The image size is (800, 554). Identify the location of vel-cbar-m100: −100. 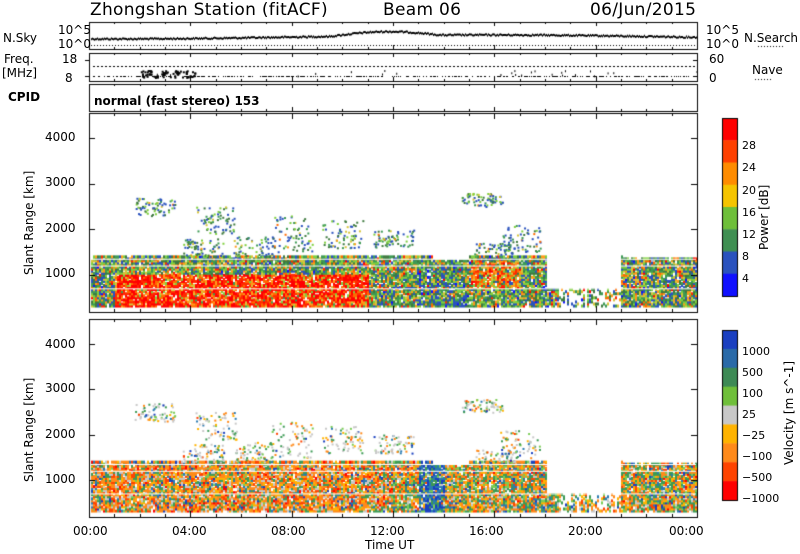
(757, 456).